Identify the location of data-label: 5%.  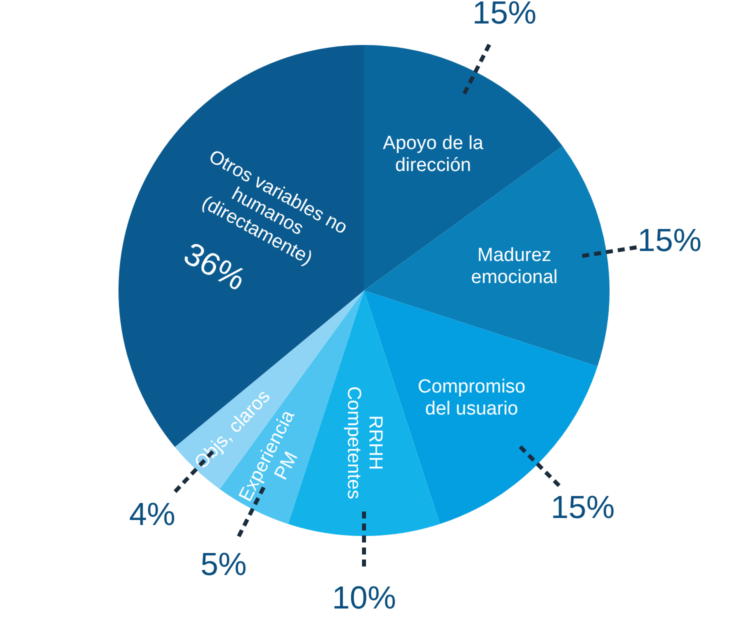
(223, 564).